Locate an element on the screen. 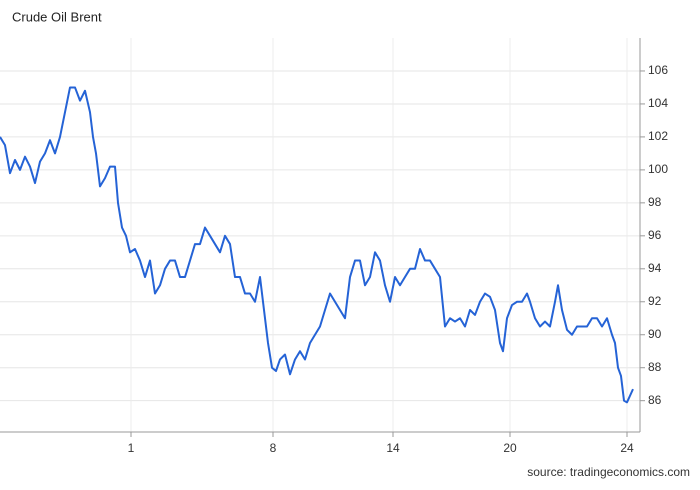 Image resolution: width=700 pixels, height=490 pixels. x-tick-label: 24 is located at coordinates (627, 448).